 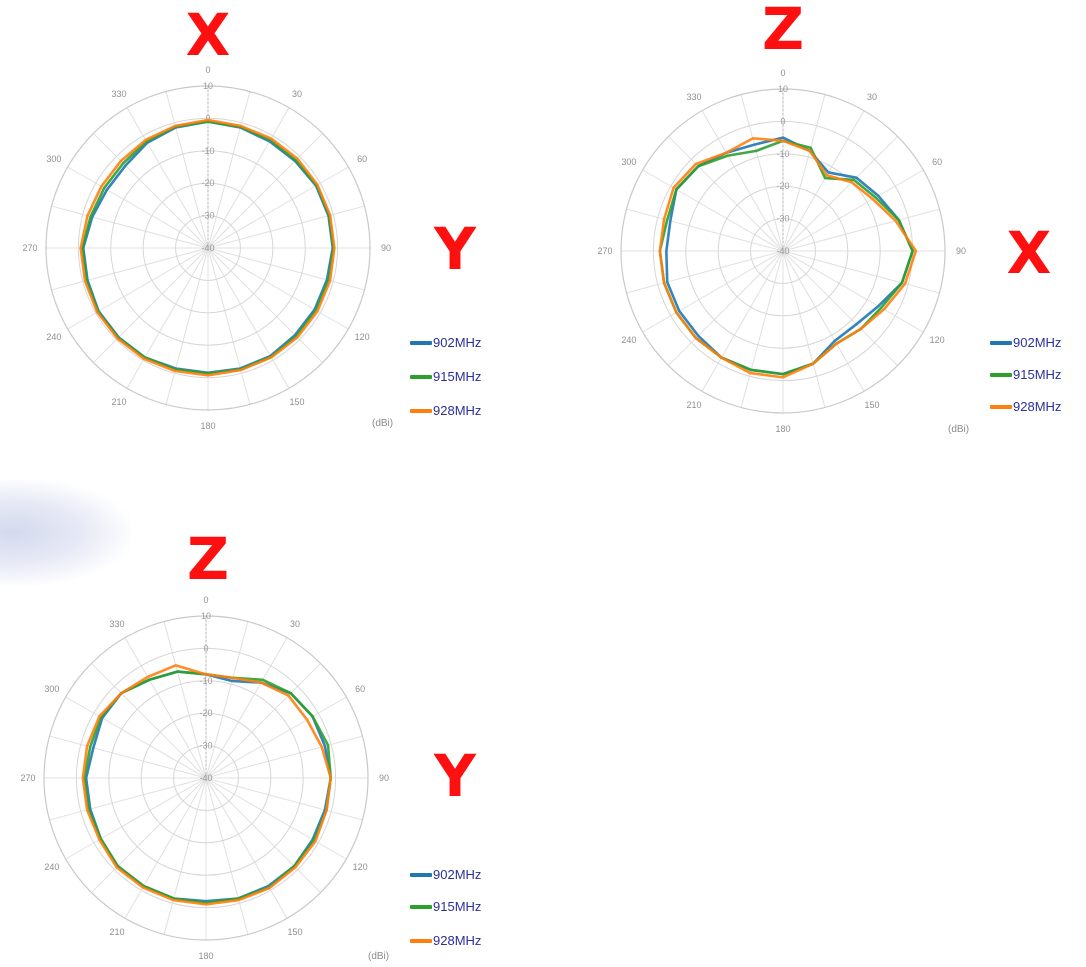 I want to click on chart-side-letter: X, so click(x=1029, y=253).